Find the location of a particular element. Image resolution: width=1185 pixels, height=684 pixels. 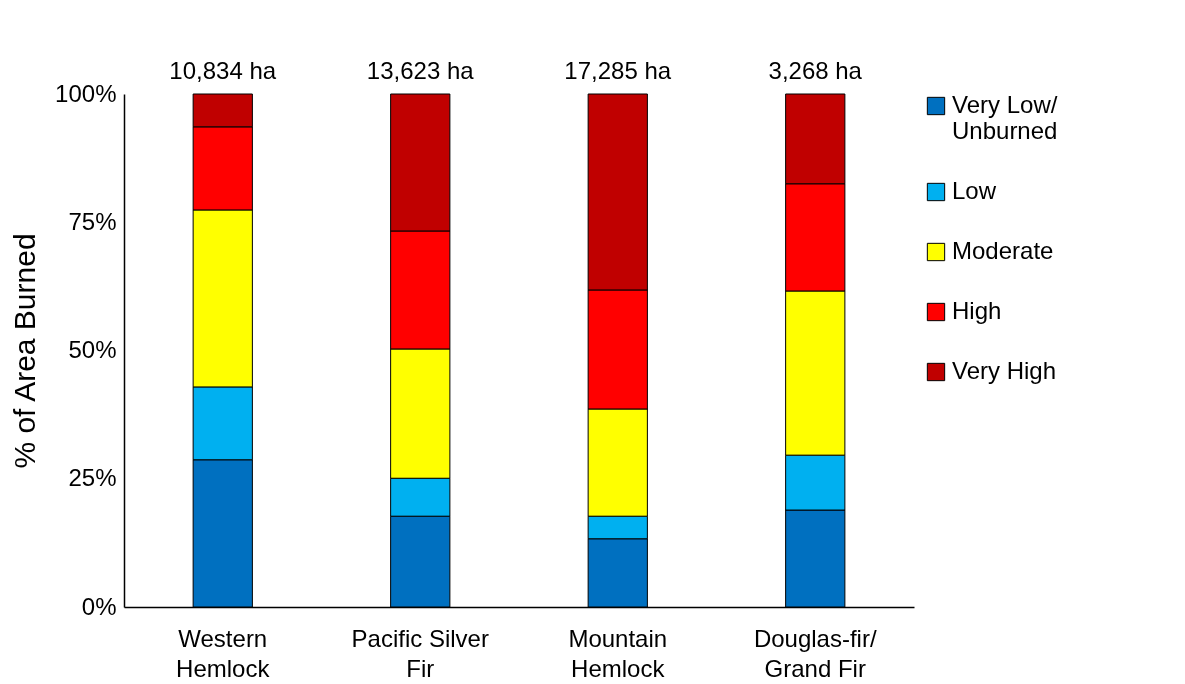

legend-label: Moderate is located at coordinates (1003, 250).